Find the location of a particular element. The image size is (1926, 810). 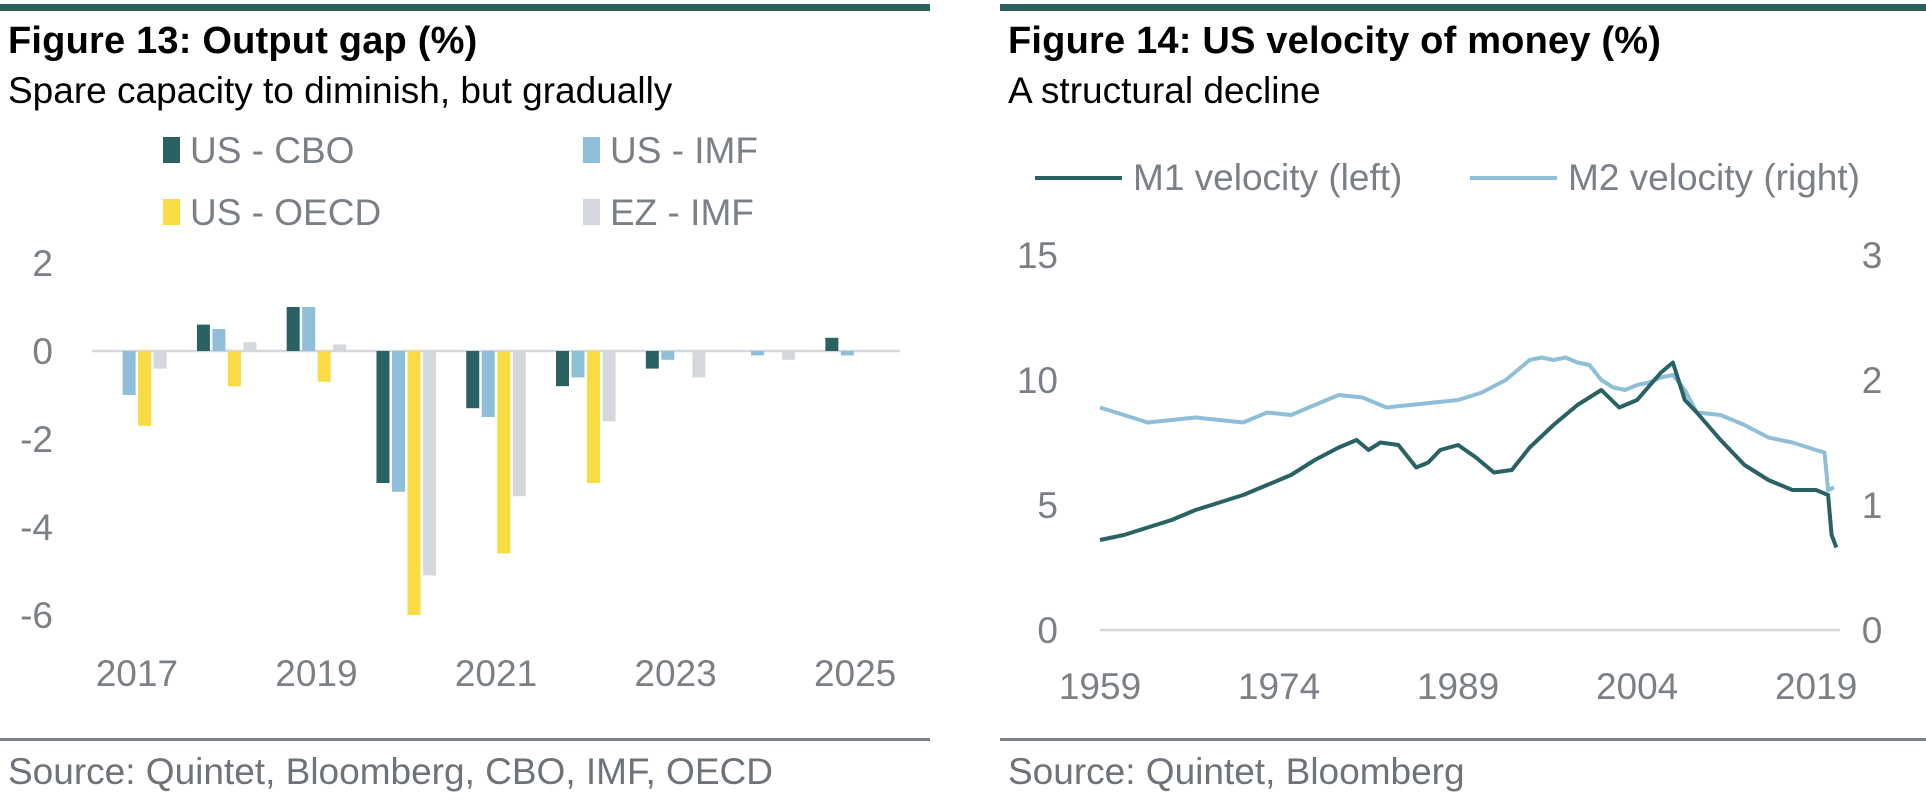

x-tick-label: 1974 is located at coordinates (1279, 686).